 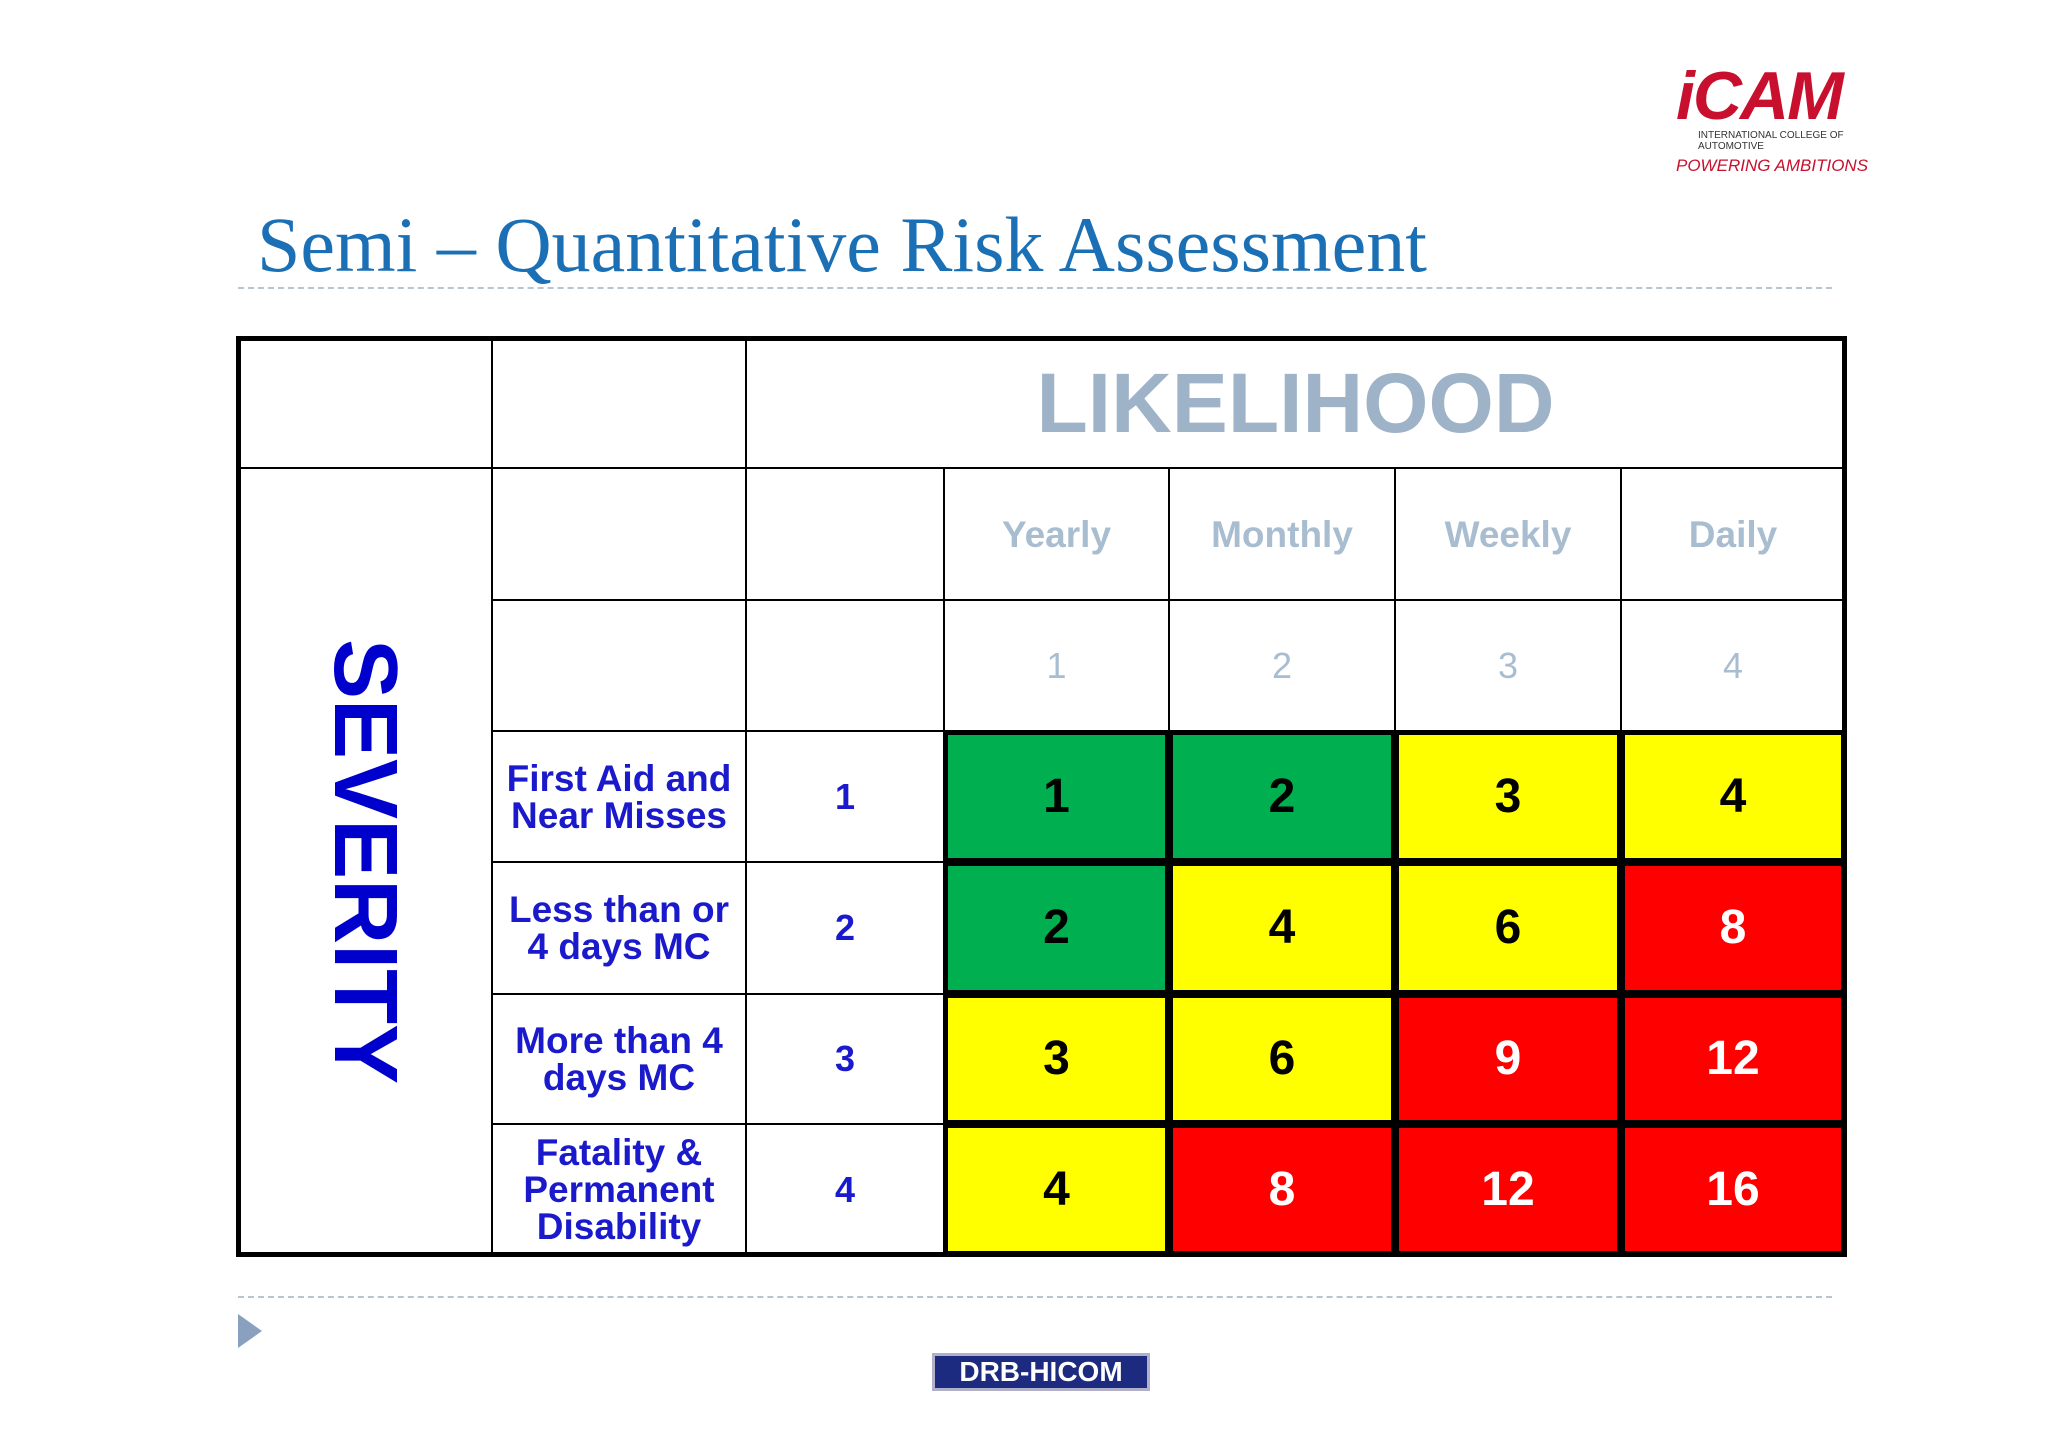 What do you see at coordinates (1508, 534) in the screenshot?
I see `likelihood-header: Weekly` at bounding box center [1508, 534].